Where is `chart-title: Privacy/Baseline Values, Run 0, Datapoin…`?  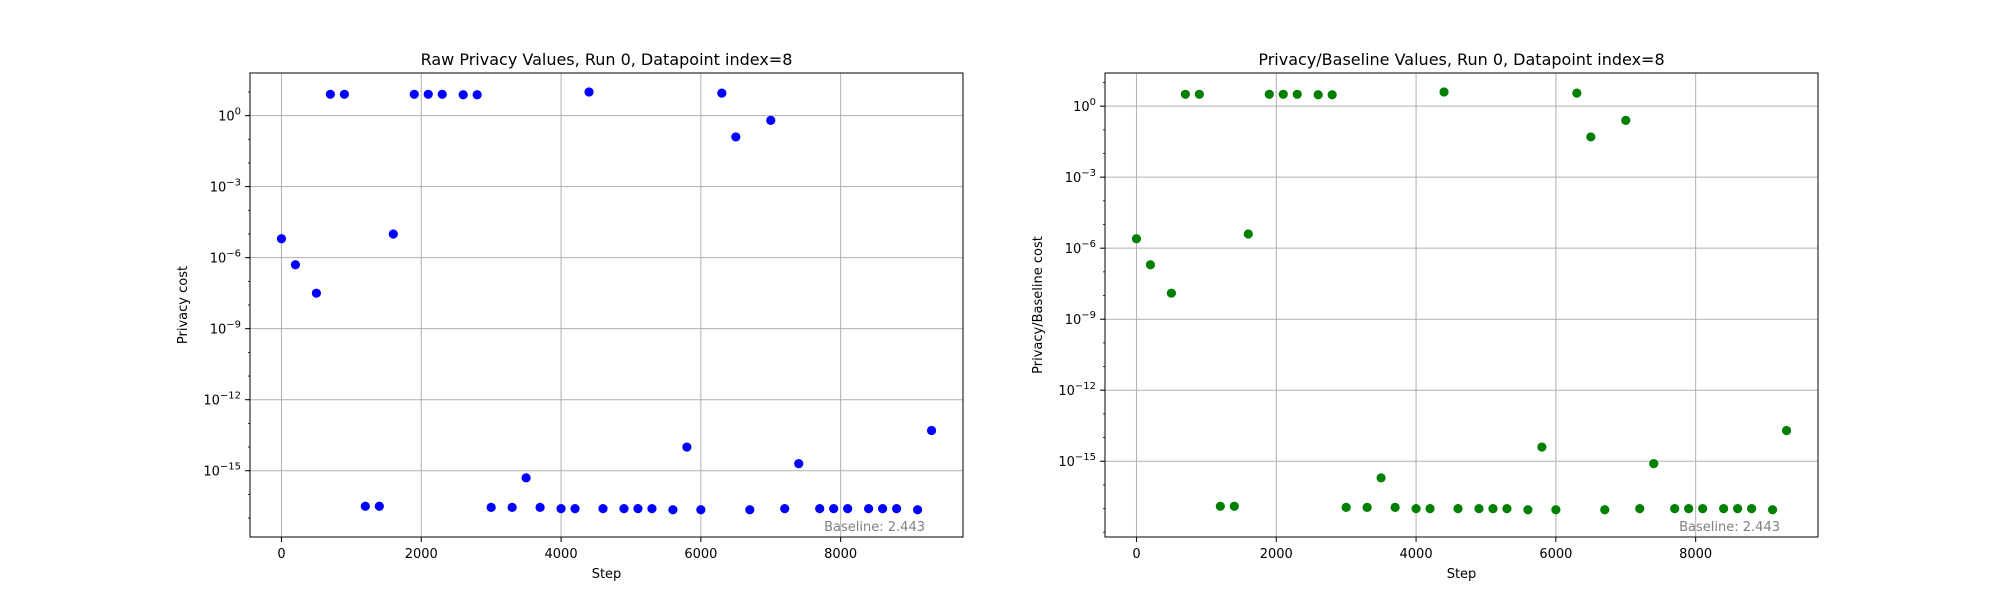
chart-title: Privacy/Baseline Values, Run 0, Datapoin… is located at coordinates (1461, 59).